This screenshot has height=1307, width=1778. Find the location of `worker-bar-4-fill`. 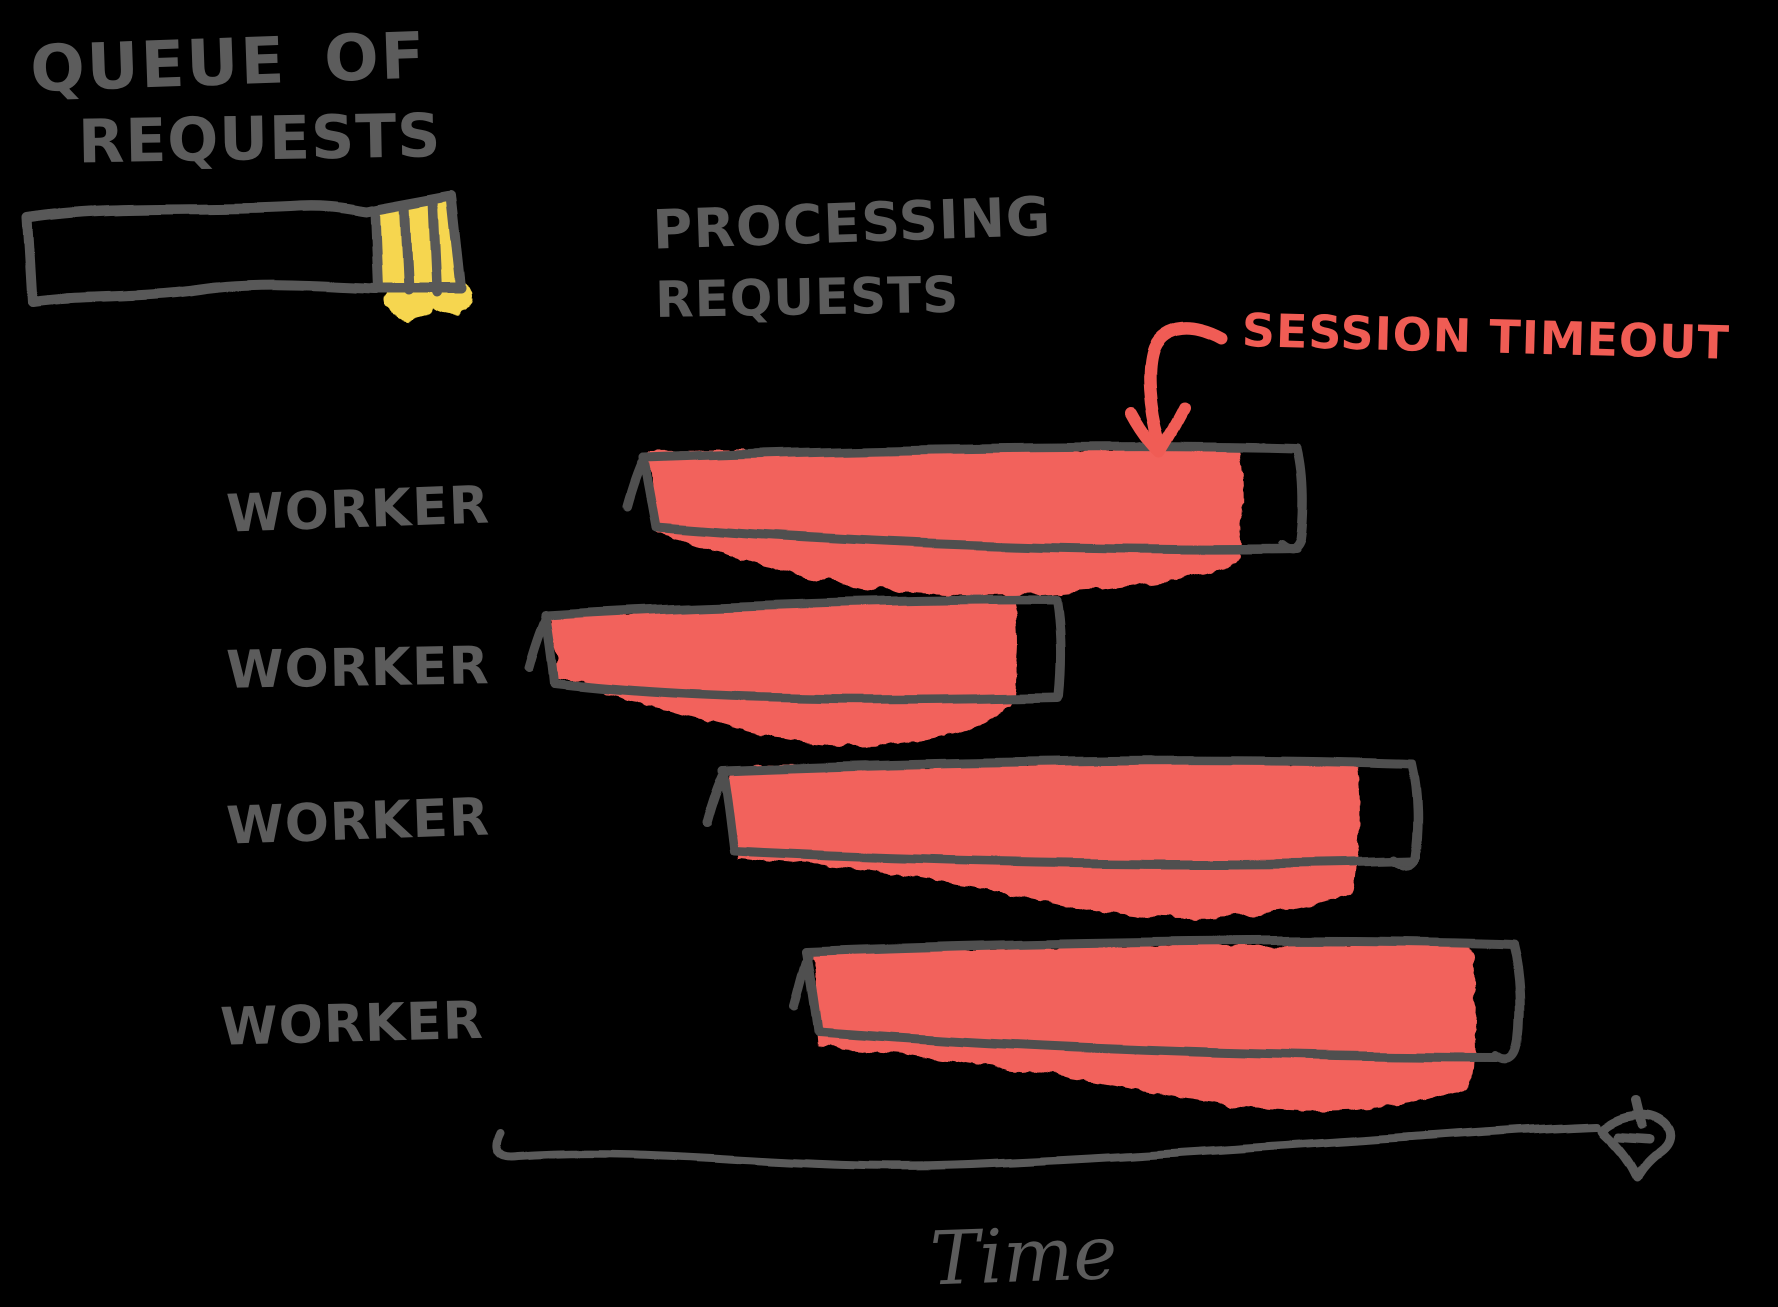

worker-bar-4-fill is located at coordinates (1143, 1026).